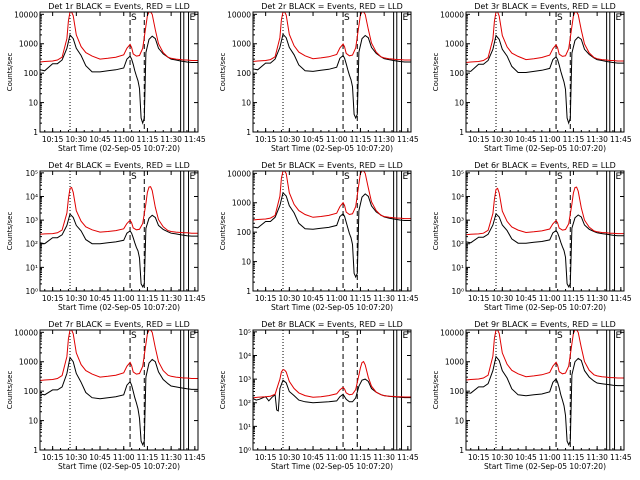 This screenshot has width=640, height=480. I want to click on panel-title: Det 1r BLACK = Events, RED = LLD, so click(119, 6).